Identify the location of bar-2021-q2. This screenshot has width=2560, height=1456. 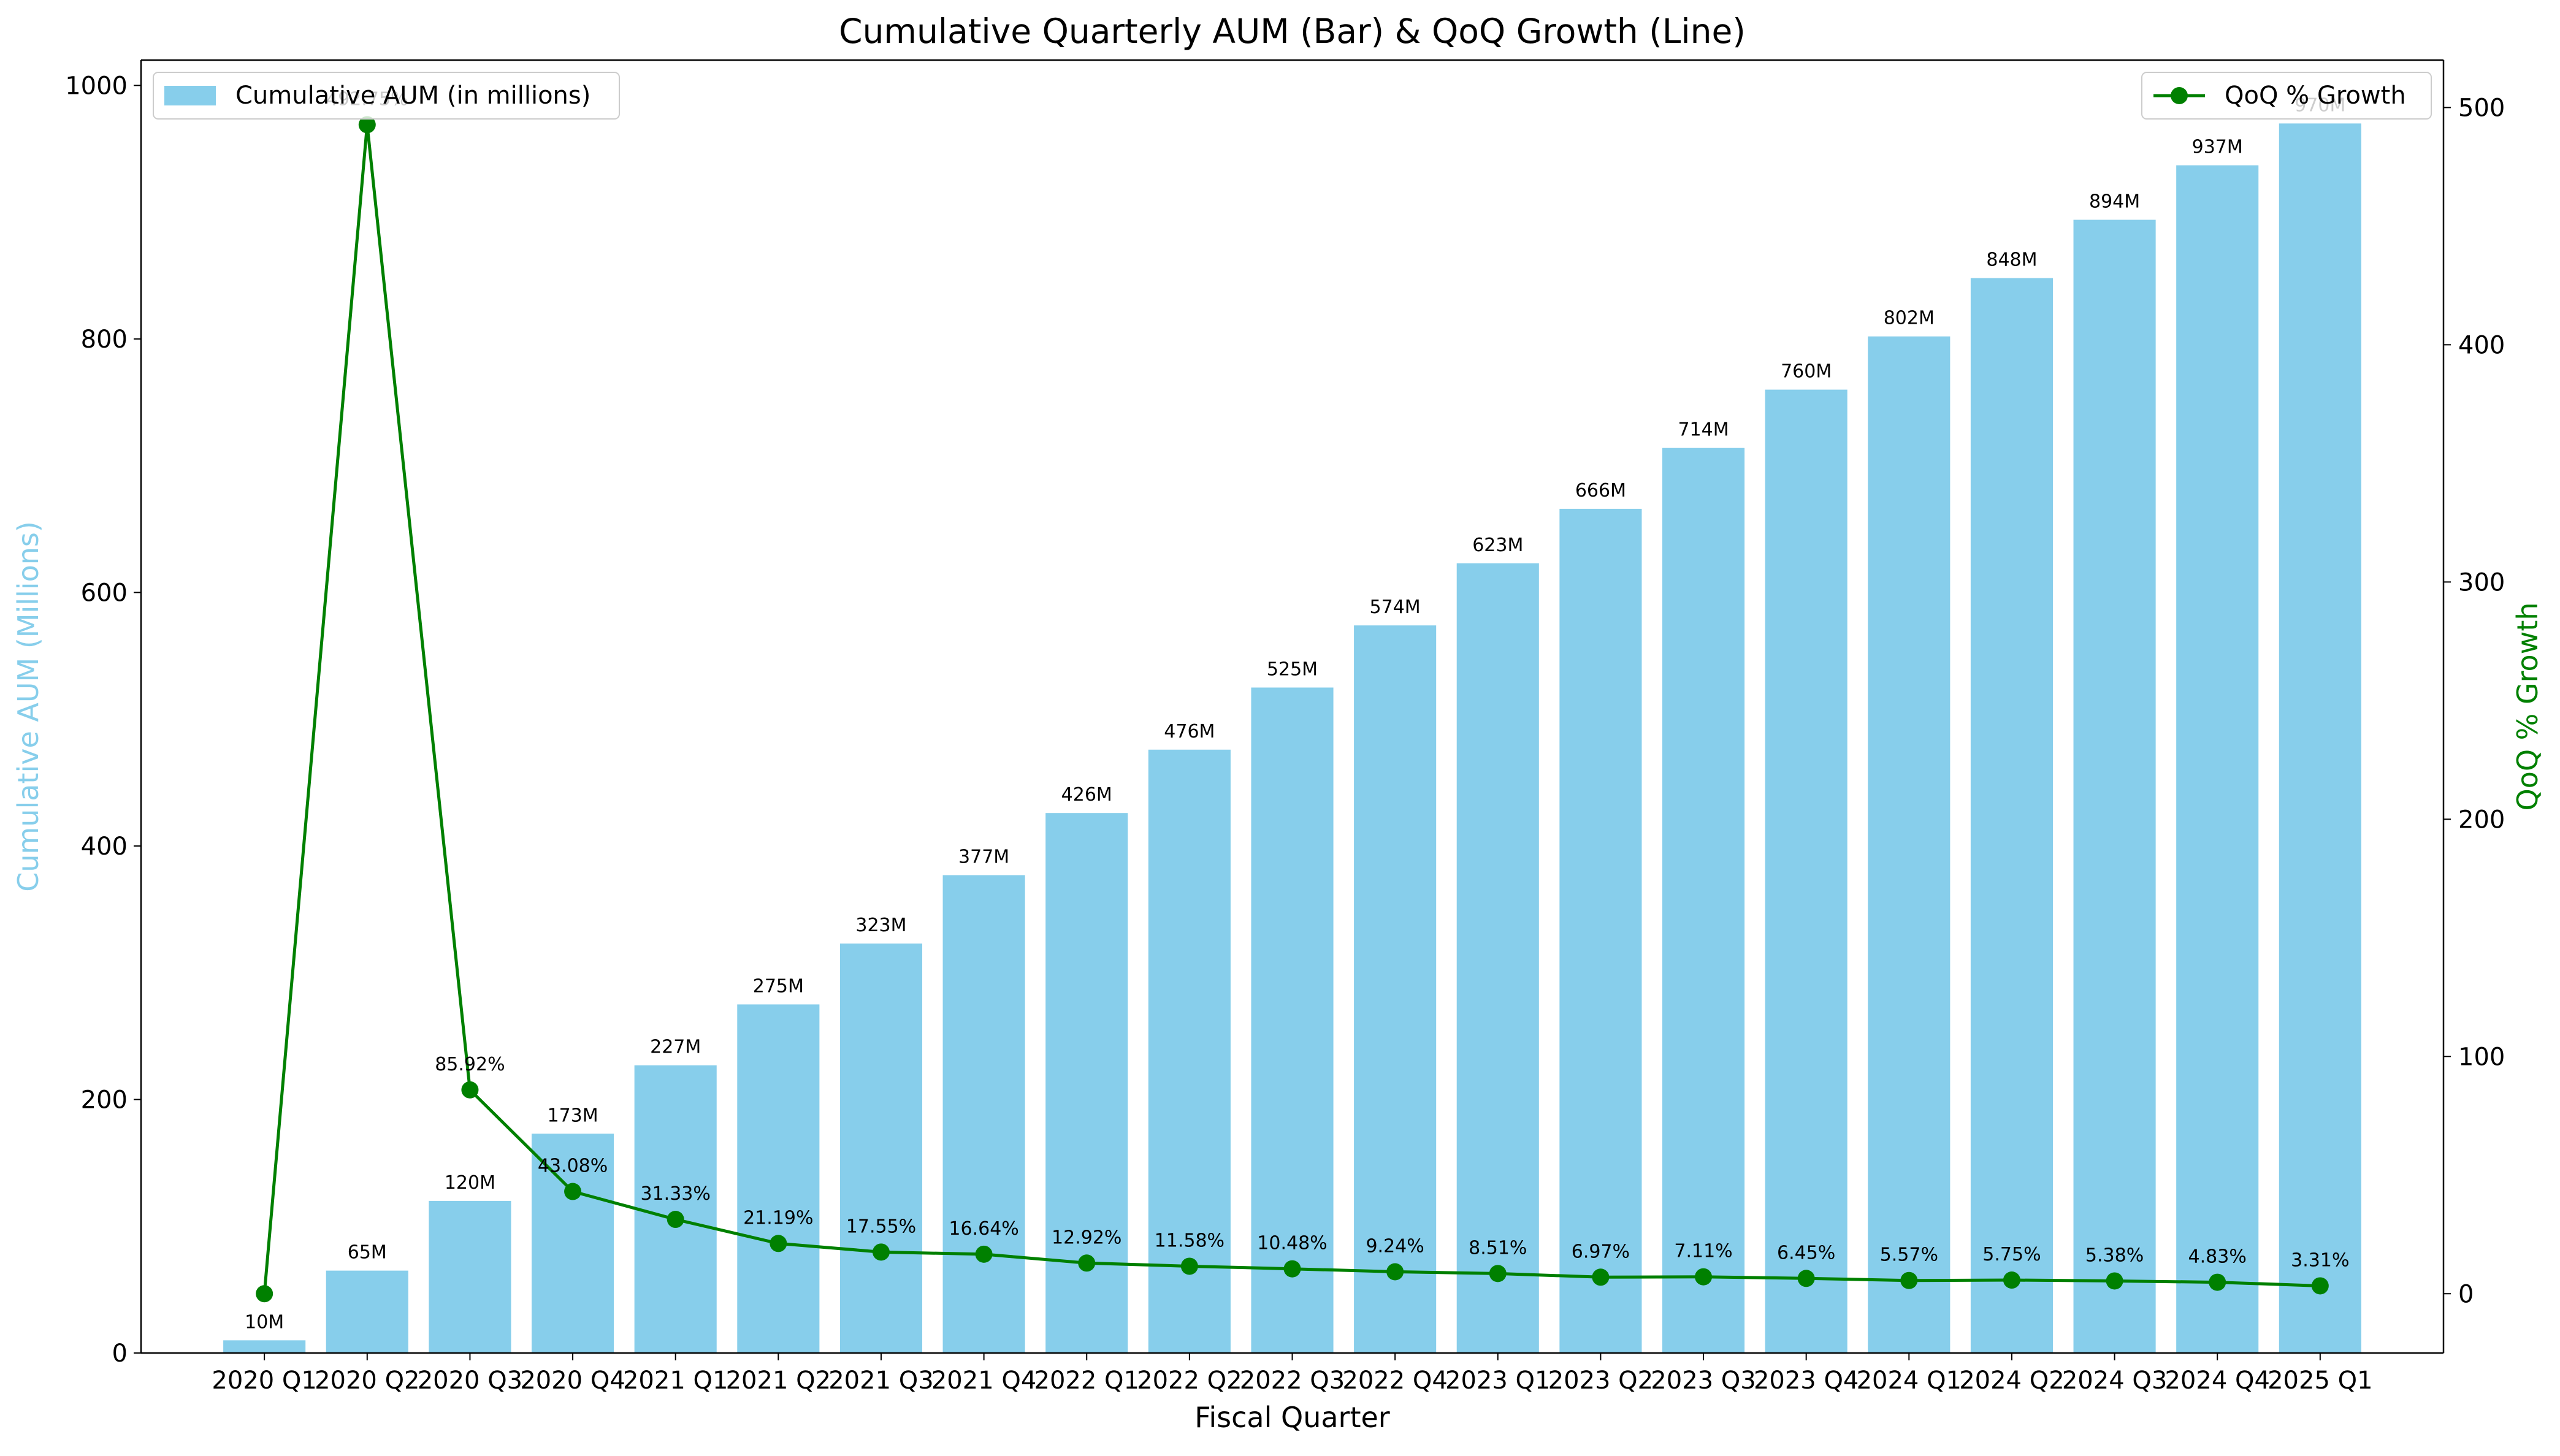
(778, 1178).